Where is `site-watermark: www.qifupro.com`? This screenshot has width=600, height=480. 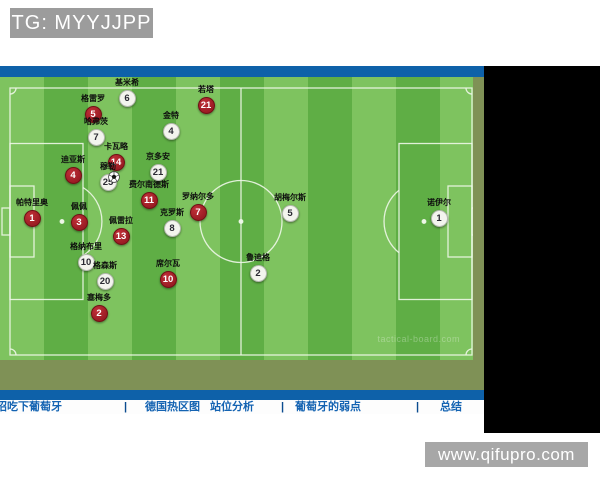
site-watermark: www.qifupro.com is located at coordinates (506, 454).